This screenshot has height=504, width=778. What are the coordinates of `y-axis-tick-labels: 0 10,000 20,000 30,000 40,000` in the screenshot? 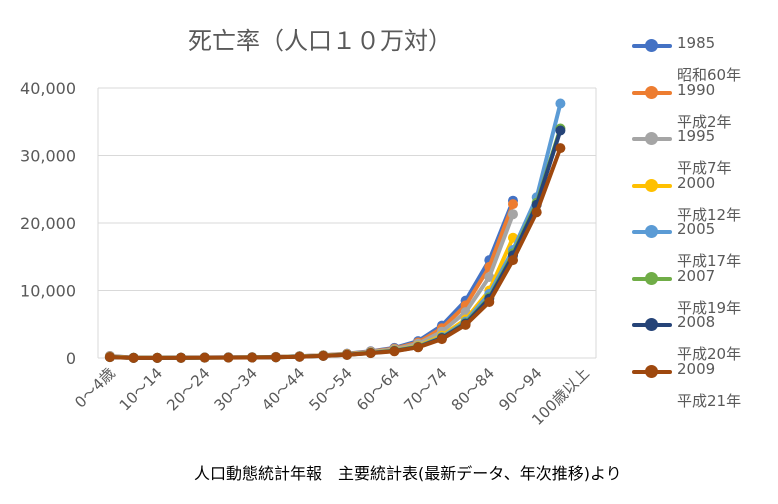 It's located at (48, 223).